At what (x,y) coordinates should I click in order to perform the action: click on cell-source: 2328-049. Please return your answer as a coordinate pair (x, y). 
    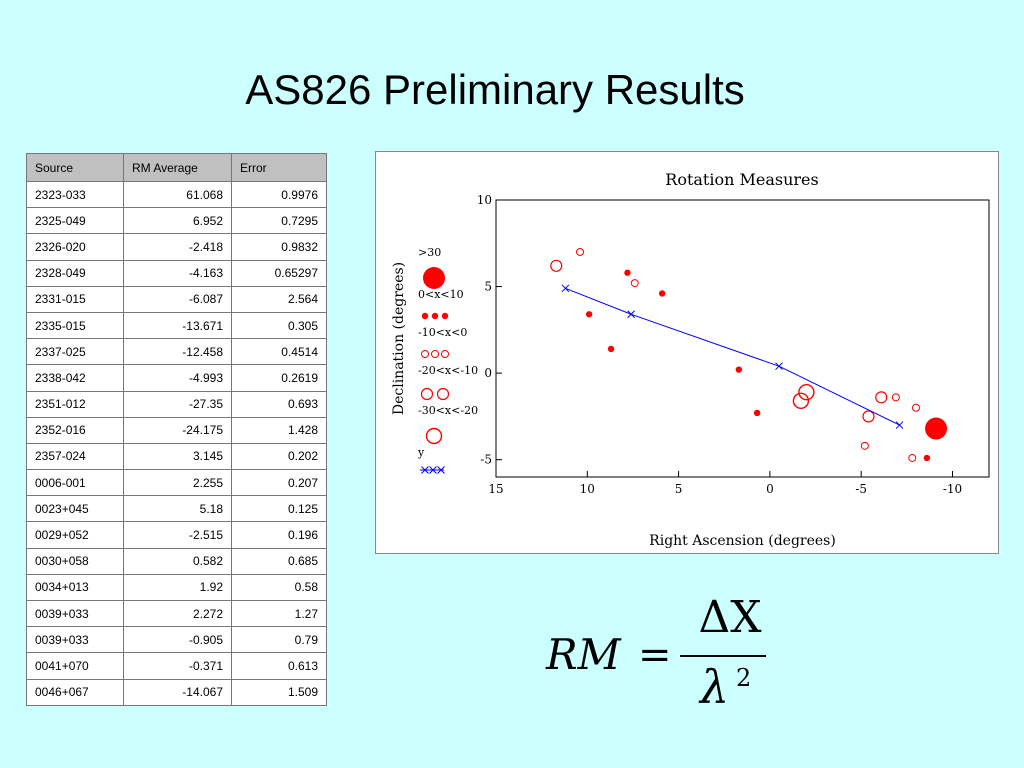
    Looking at the image, I should click on (75, 273).